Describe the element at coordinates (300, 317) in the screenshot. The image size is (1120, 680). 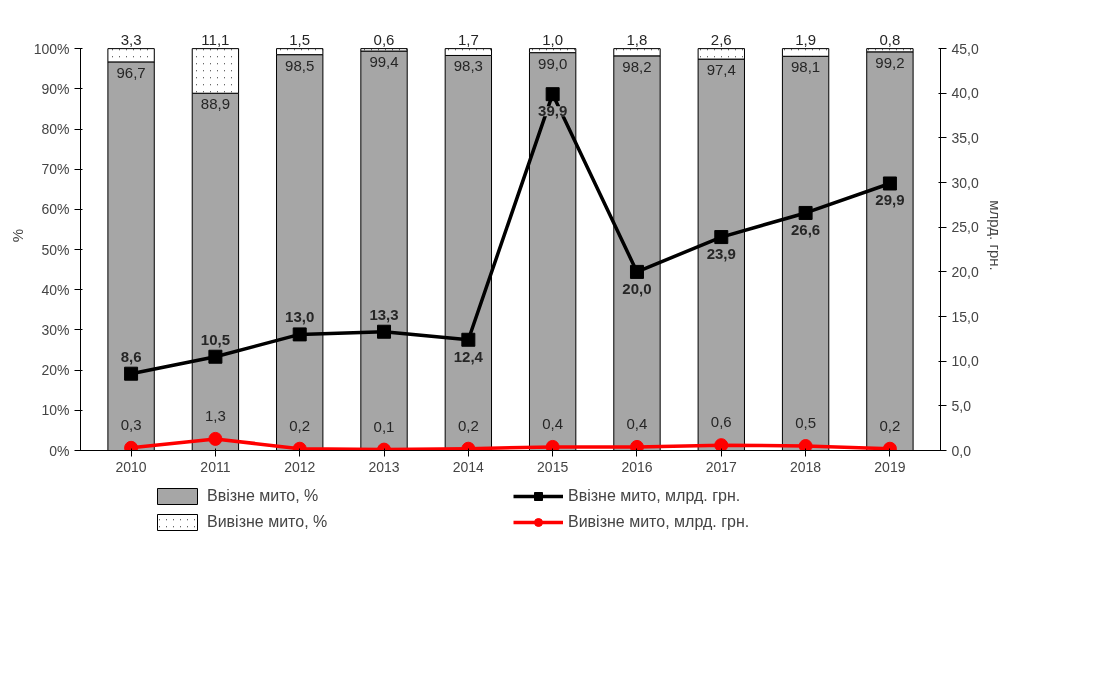
I see `data-label: 13,0` at that location.